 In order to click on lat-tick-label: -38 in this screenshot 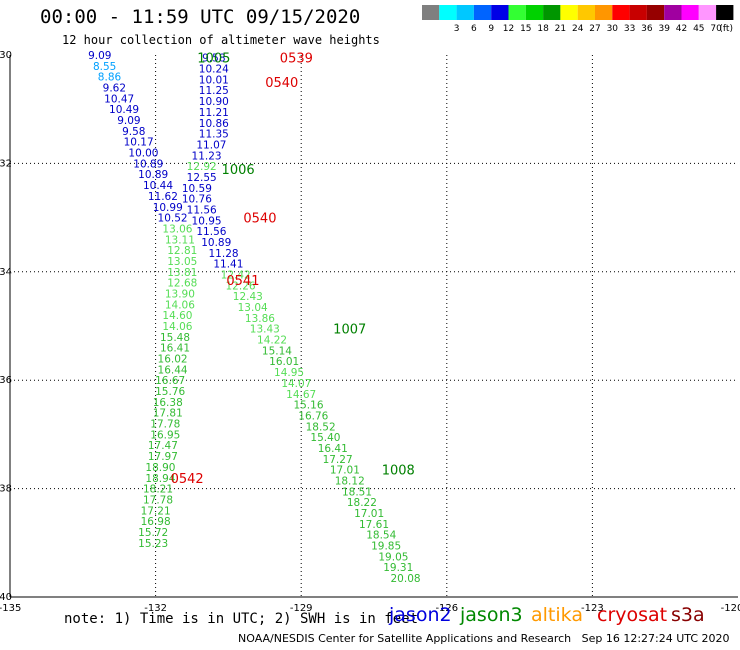, I will do `click(6, 489)`.